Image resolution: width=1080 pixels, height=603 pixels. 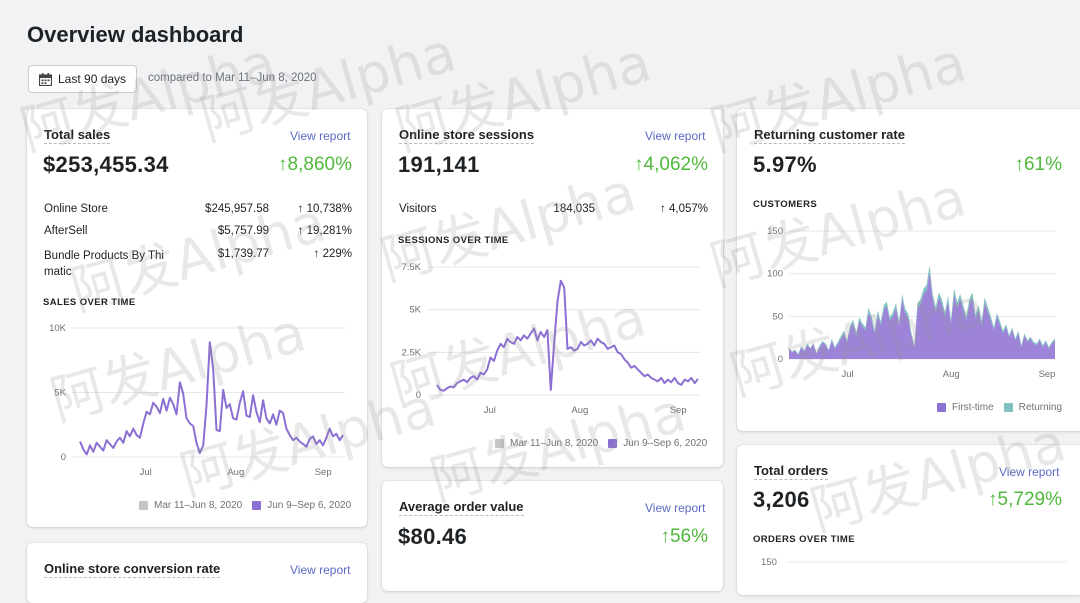 I want to click on average-order-change: ↑56%, so click(x=684, y=536).